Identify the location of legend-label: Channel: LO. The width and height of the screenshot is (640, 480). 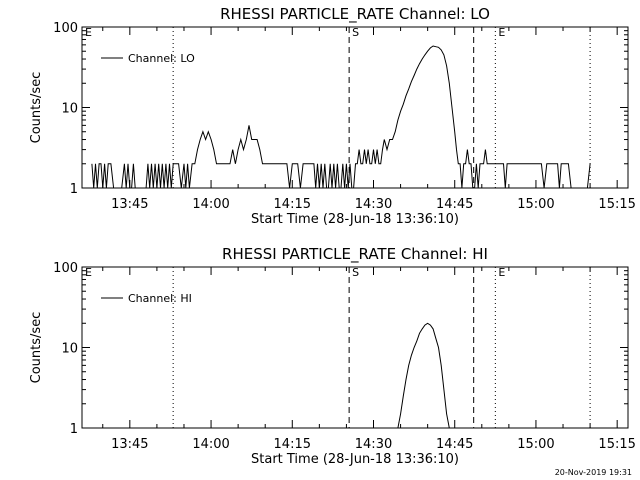
(161, 58).